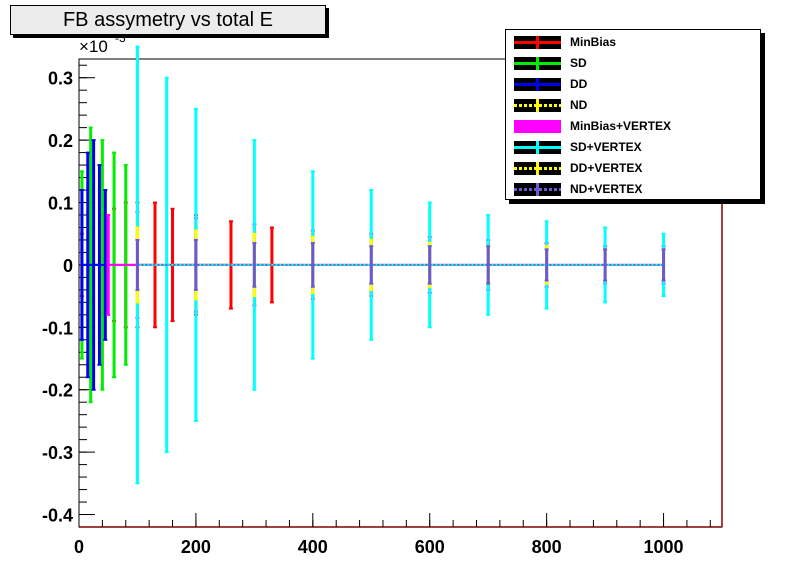 The width and height of the screenshot is (803, 587). I want to click on x-tick-label: 0, so click(79, 547).